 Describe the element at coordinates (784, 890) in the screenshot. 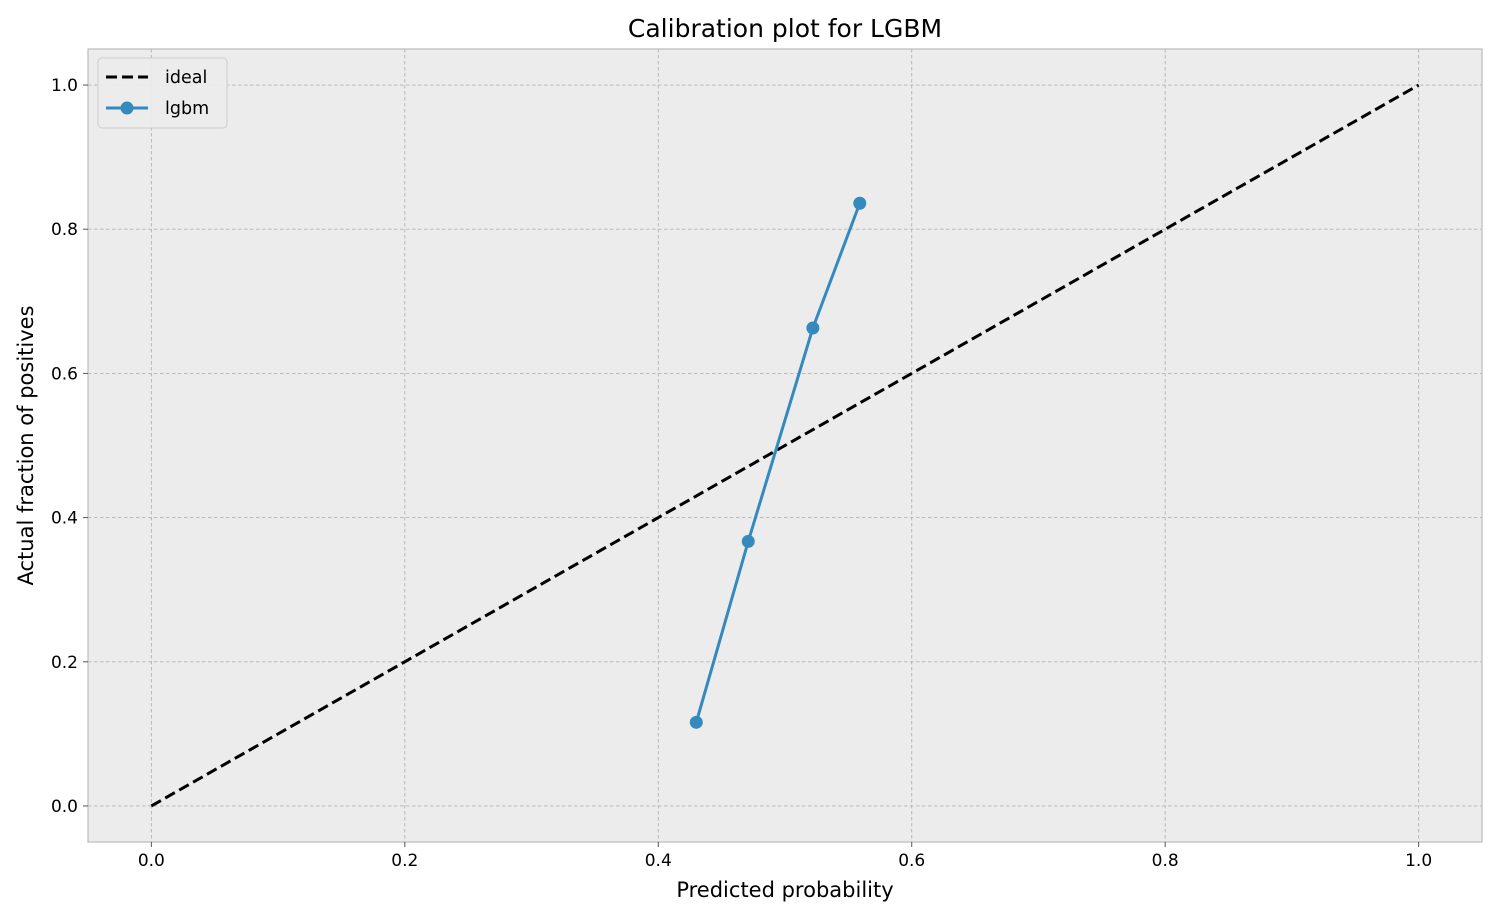

I see `x-axis-label: Predicted probability` at that location.